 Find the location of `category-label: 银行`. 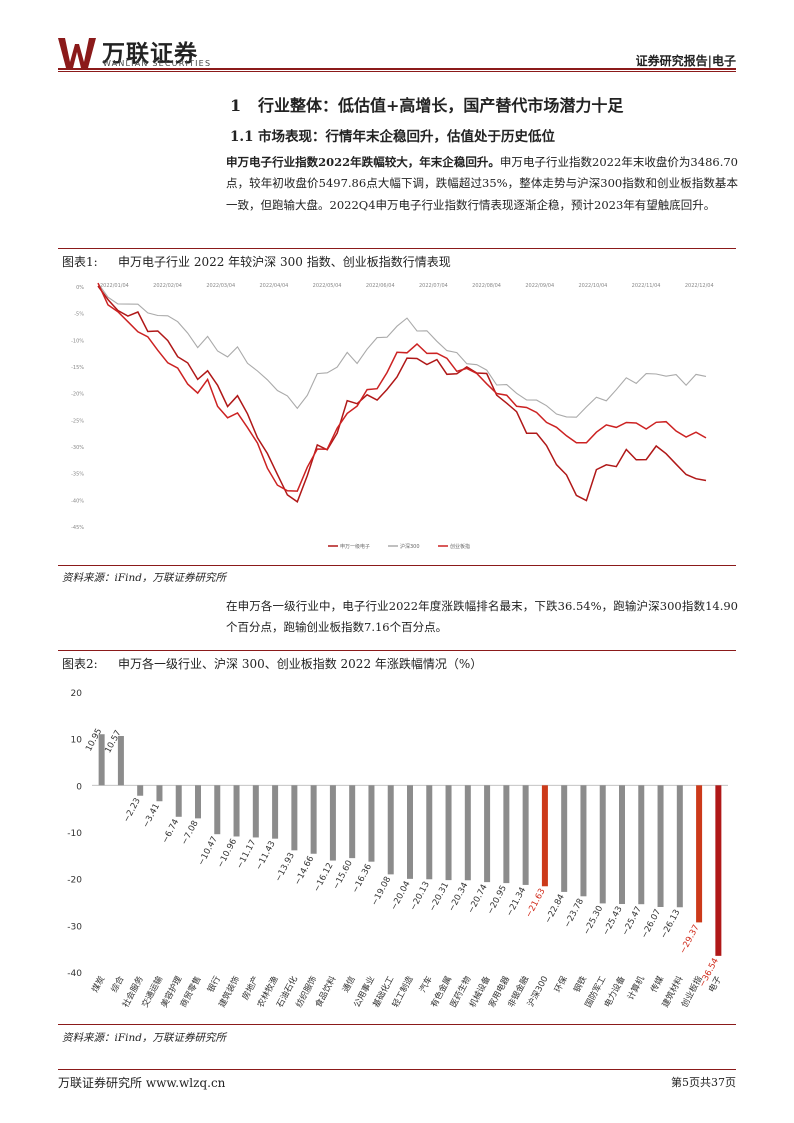

category-label: 银行 is located at coordinates (214, 984).